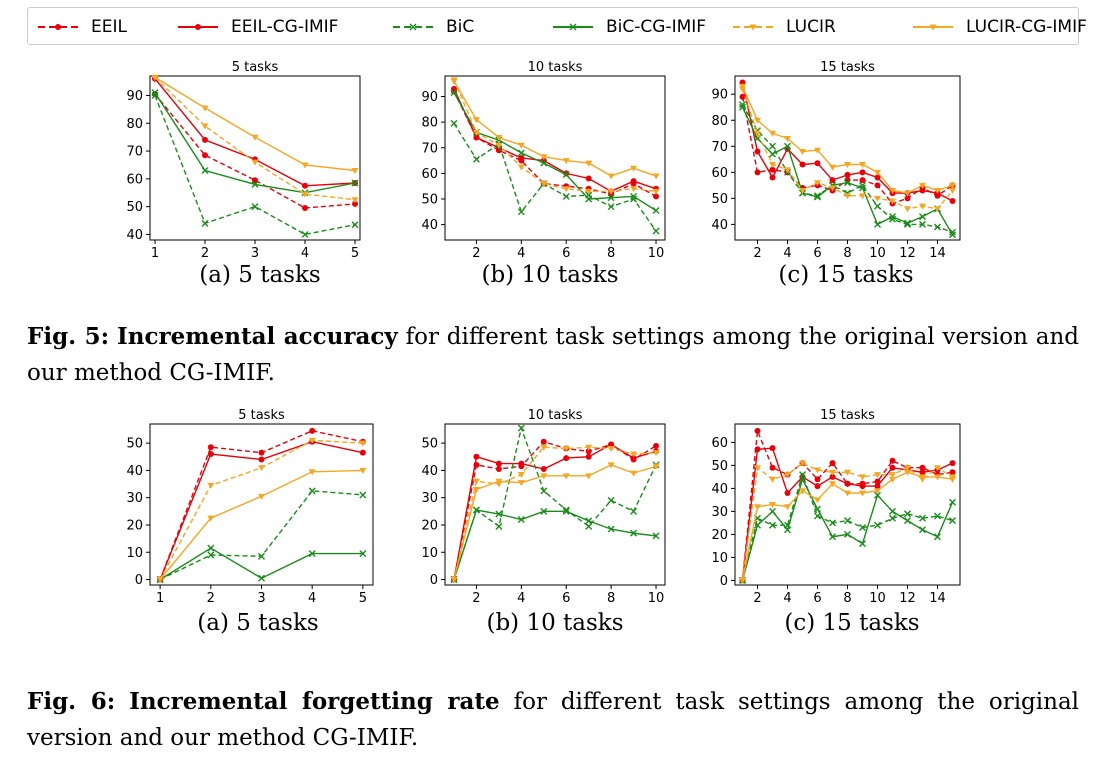 Image resolution: width=1094 pixels, height=758 pixels. Describe the element at coordinates (811, 27) in the screenshot. I see `legend-label-lucir: LUCIR` at that location.